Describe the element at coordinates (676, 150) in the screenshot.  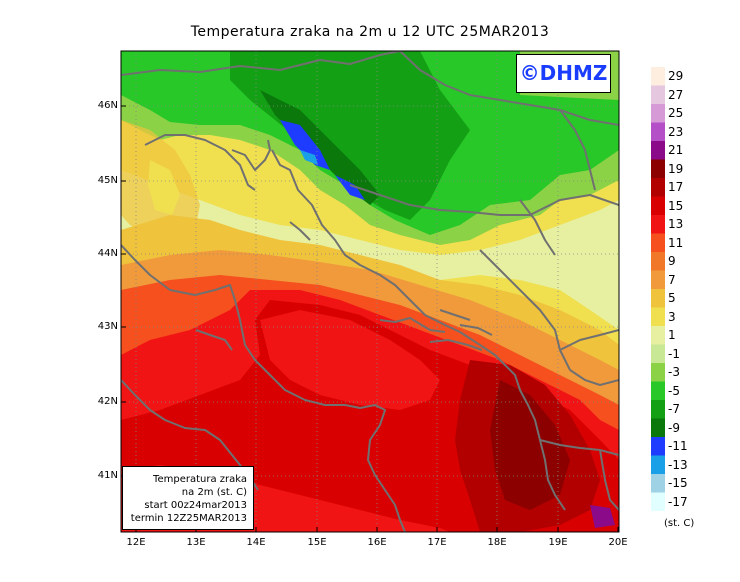
I see `legend-label: 21` at that location.